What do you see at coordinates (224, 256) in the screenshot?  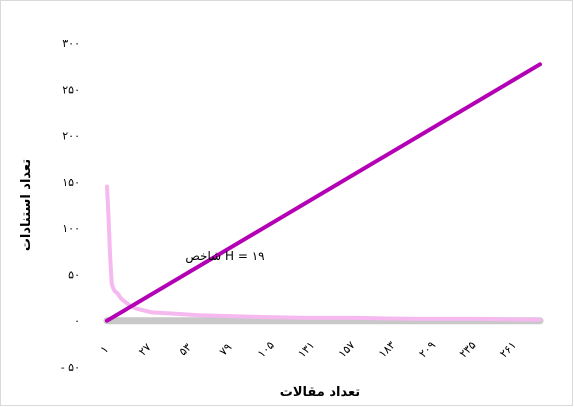 I see `h-index-annotation: شاخص H = ۱۹` at bounding box center [224, 256].